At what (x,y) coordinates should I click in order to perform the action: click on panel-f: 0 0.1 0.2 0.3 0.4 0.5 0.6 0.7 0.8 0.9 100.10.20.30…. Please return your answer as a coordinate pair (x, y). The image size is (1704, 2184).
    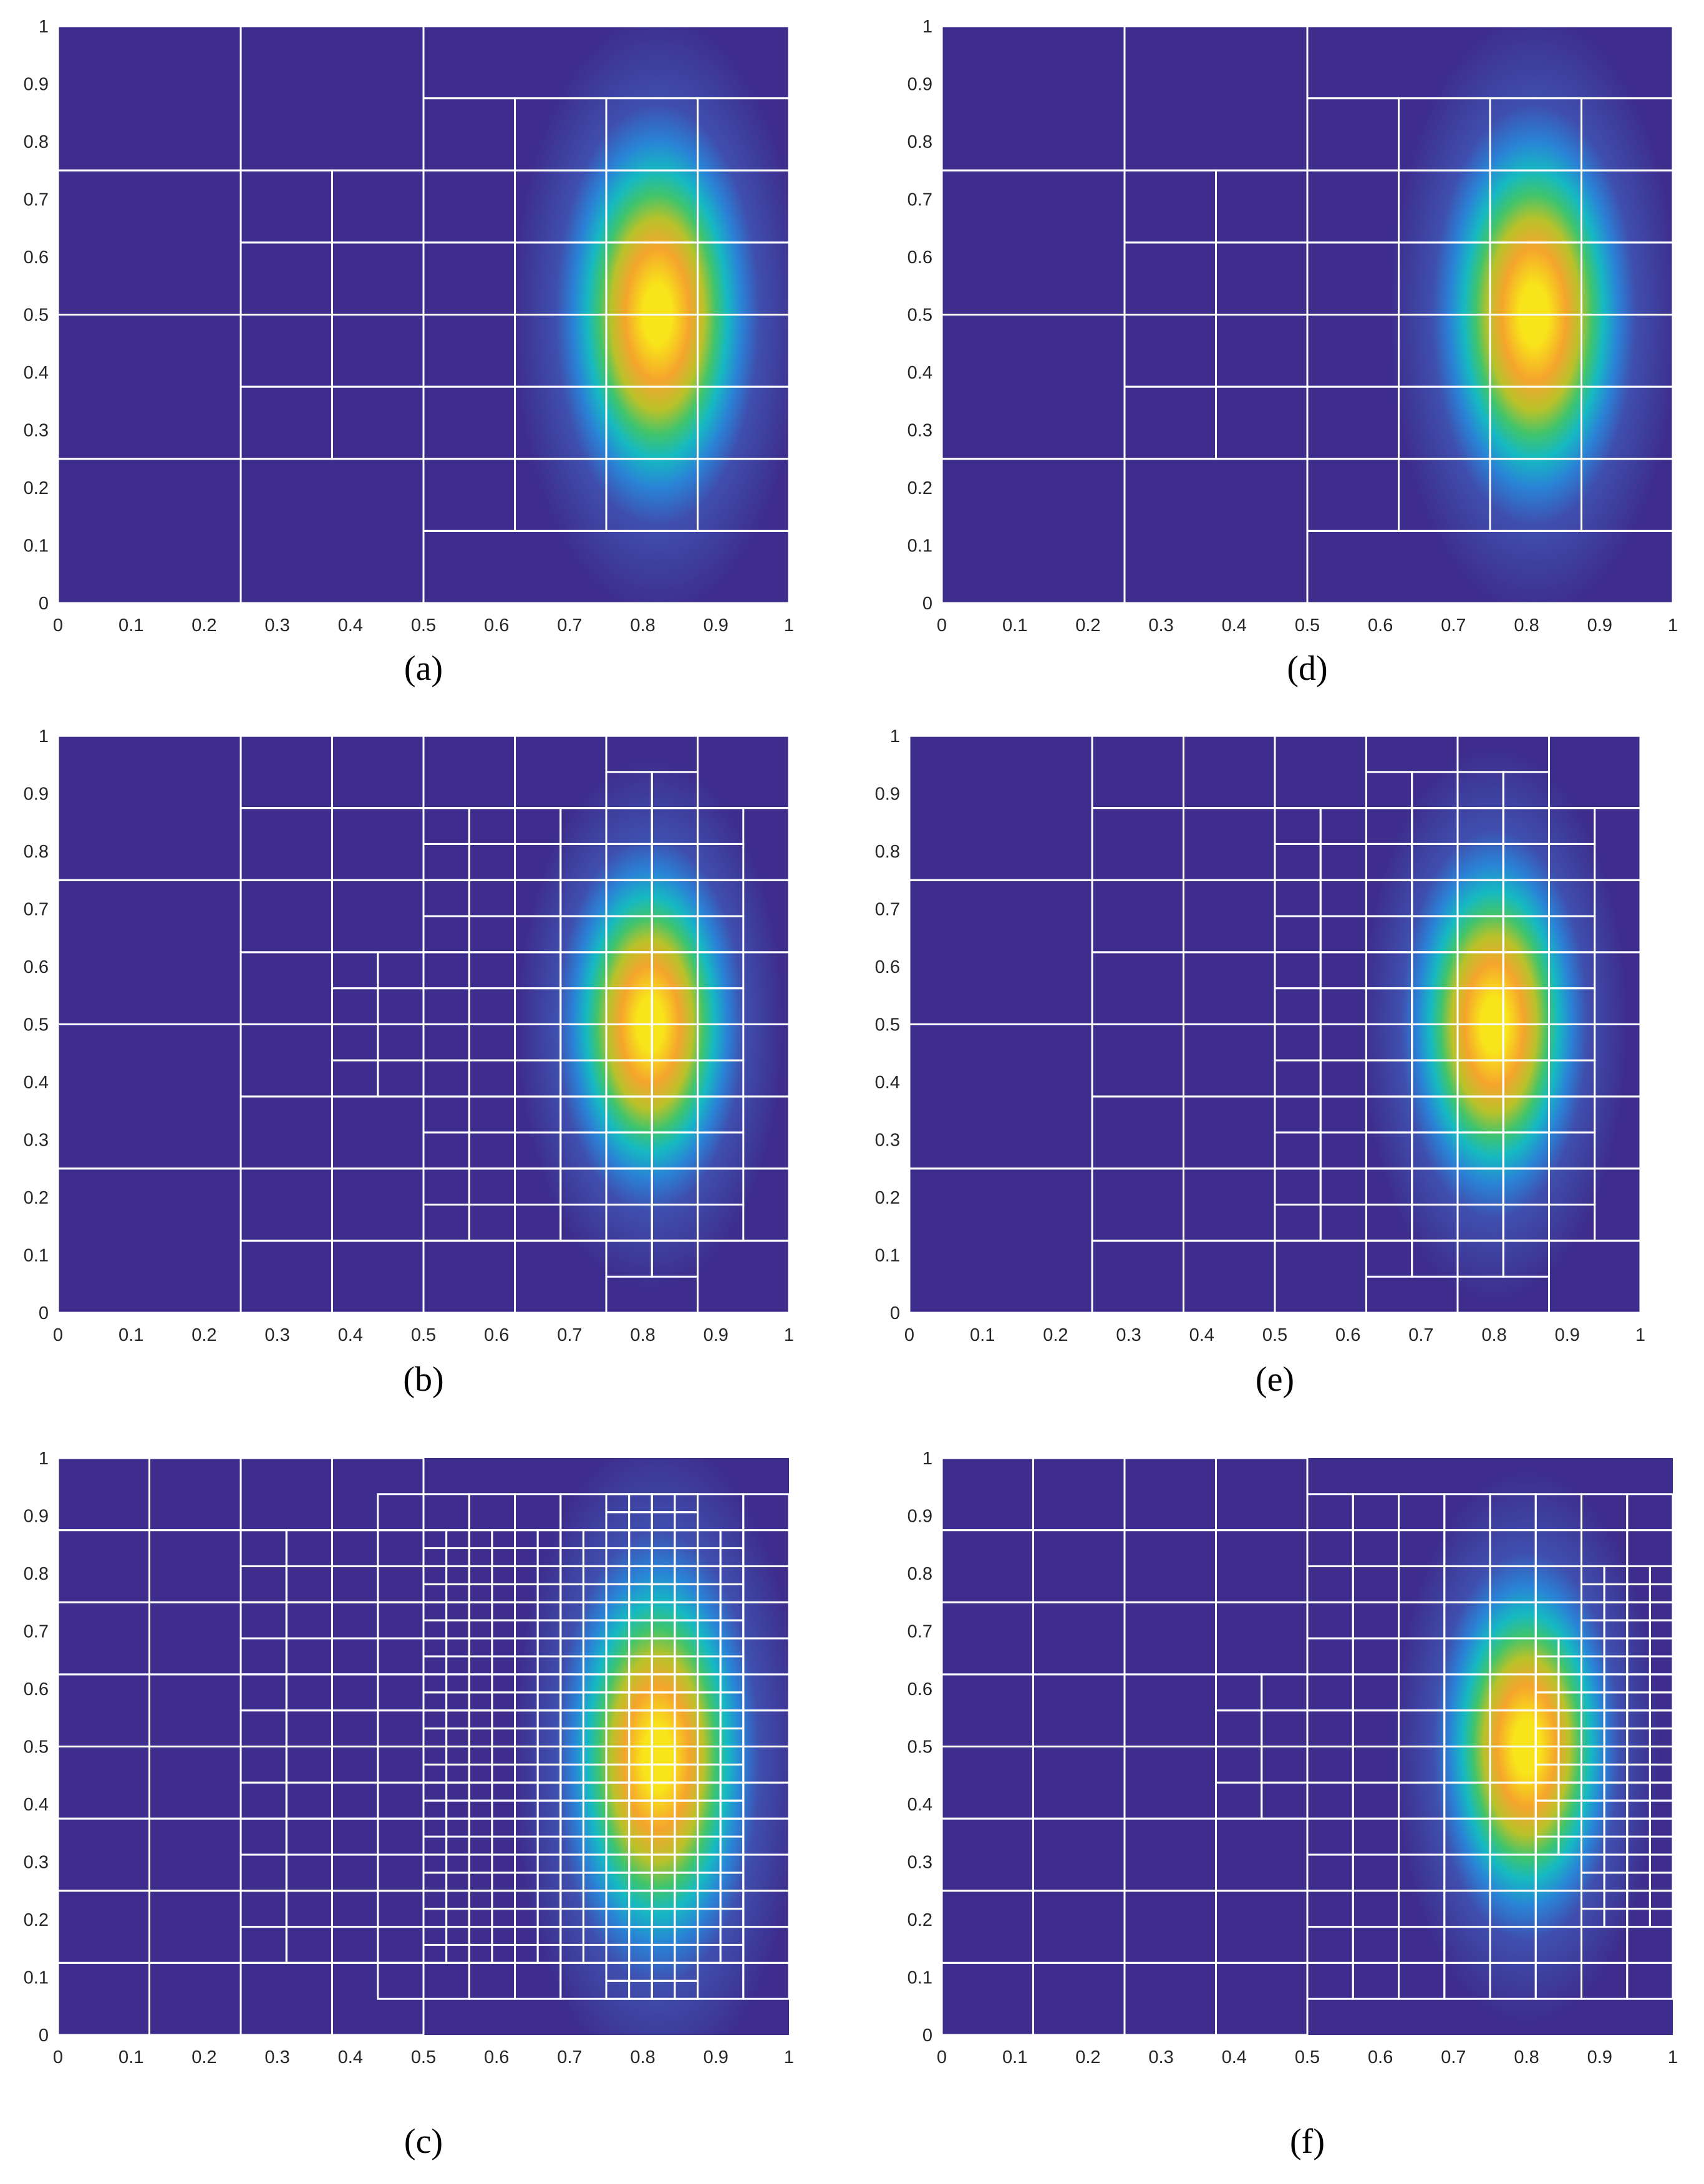
    Looking at the image, I should click on (1293, 1805).